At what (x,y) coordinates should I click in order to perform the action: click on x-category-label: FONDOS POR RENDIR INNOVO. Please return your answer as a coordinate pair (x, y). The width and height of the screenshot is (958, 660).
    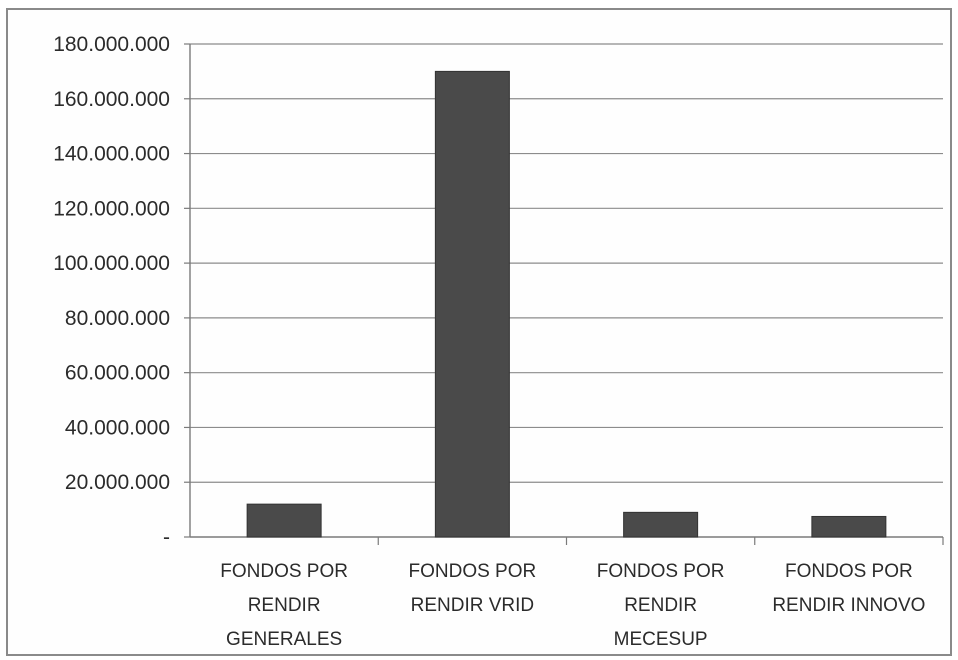
    Looking at the image, I should click on (848, 588).